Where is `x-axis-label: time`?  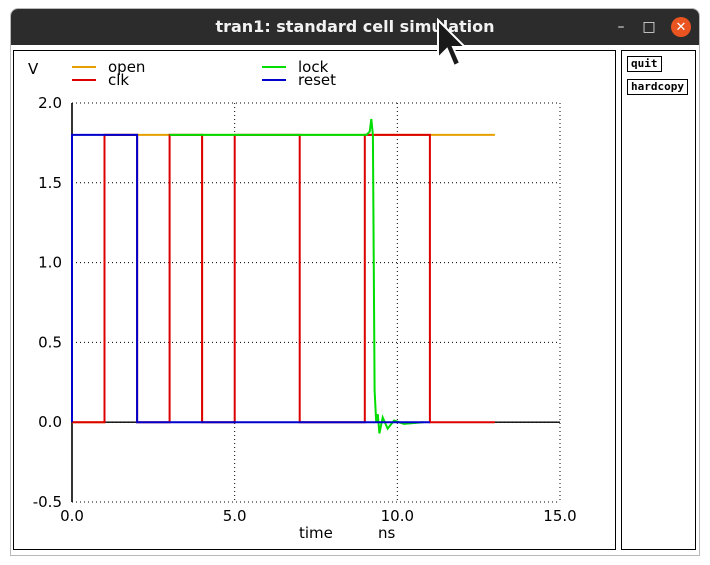
x-axis-label: time is located at coordinates (316, 533).